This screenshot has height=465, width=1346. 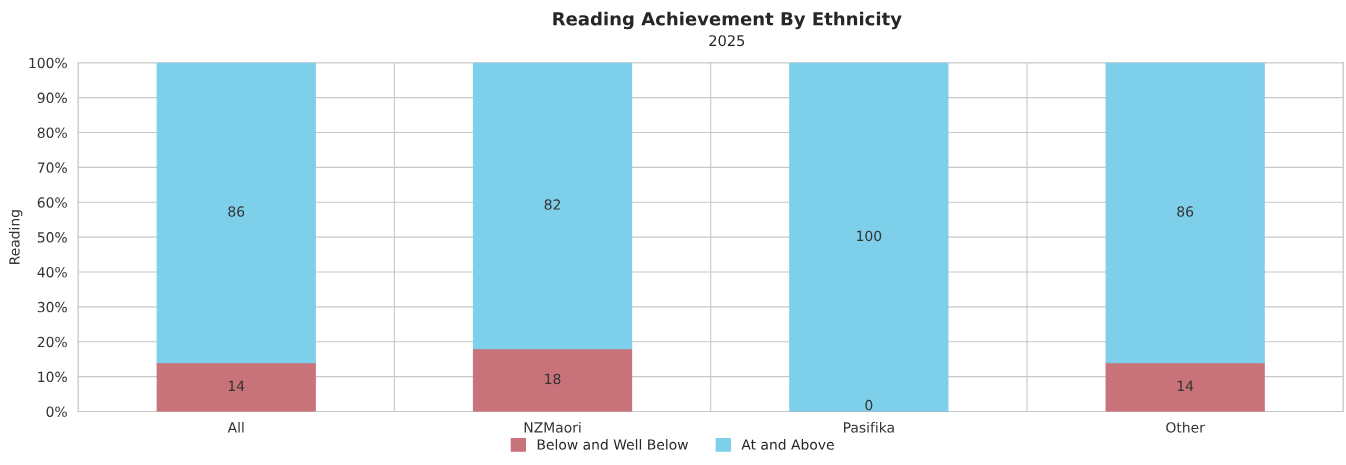 What do you see at coordinates (869, 427) in the screenshot?
I see `x-tick-label: Pasifika` at bounding box center [869, 427].